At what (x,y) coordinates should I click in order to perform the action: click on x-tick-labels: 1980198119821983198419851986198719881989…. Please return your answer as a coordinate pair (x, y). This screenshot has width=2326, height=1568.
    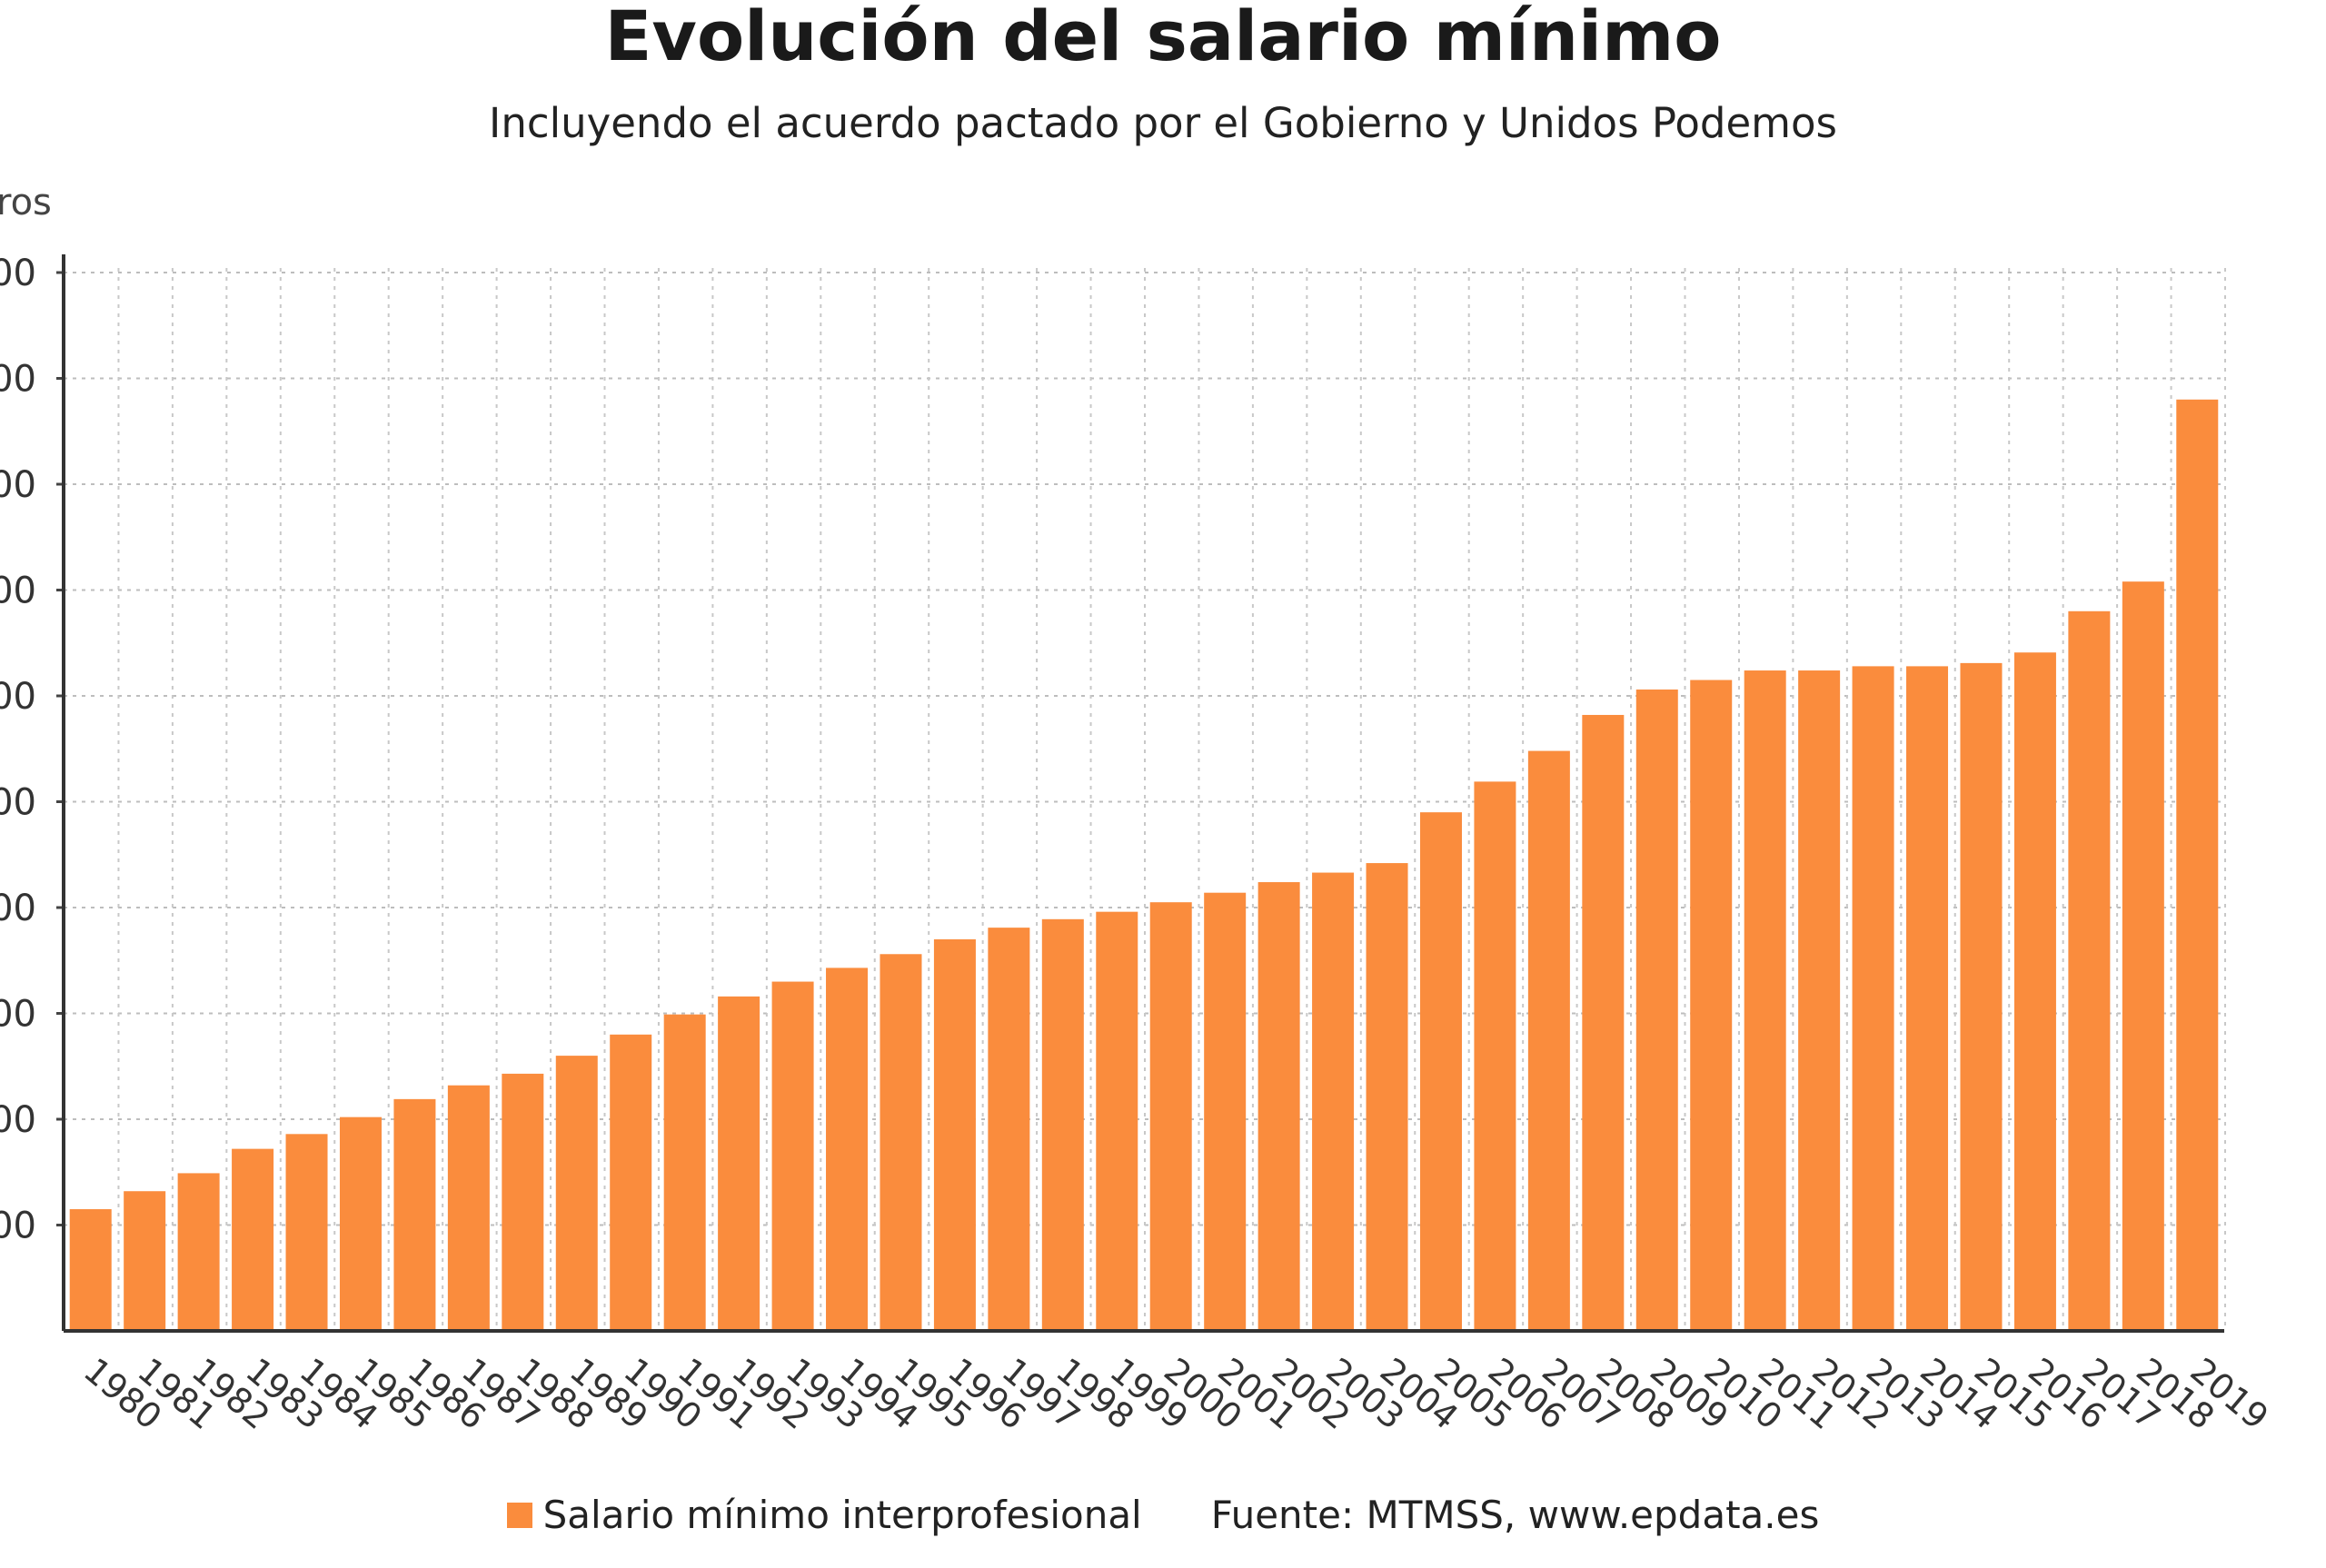
    Looking at the image, I should click on (1176, 1393).